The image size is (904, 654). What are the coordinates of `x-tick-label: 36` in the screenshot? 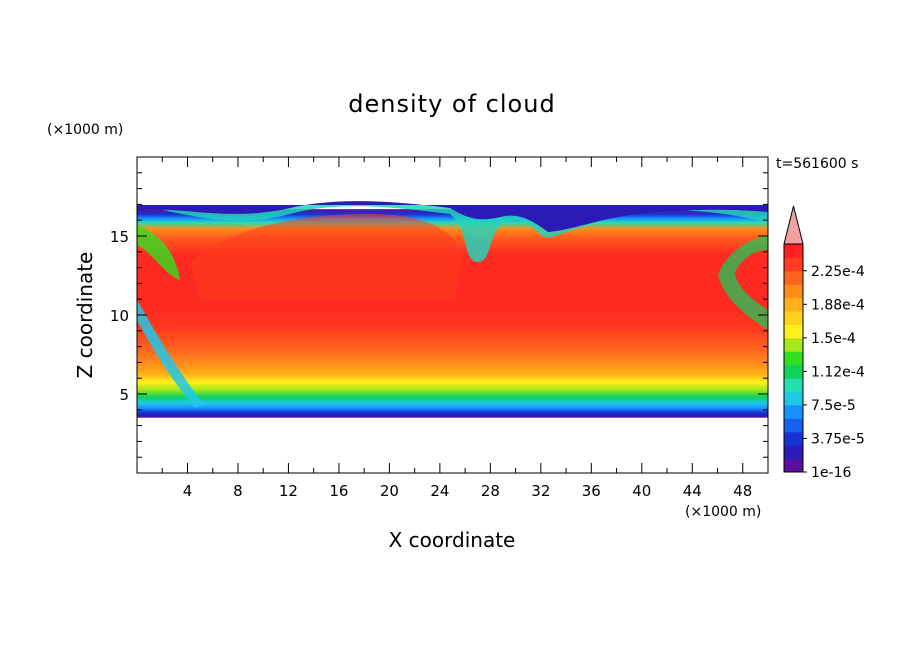 It's located at (591, 491).